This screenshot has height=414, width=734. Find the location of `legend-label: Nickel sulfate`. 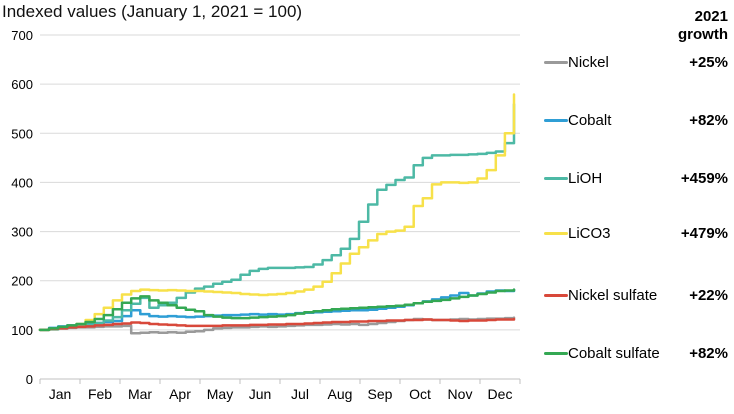

legend-label: Nickel sulfate is located at coordinates (613, 295).